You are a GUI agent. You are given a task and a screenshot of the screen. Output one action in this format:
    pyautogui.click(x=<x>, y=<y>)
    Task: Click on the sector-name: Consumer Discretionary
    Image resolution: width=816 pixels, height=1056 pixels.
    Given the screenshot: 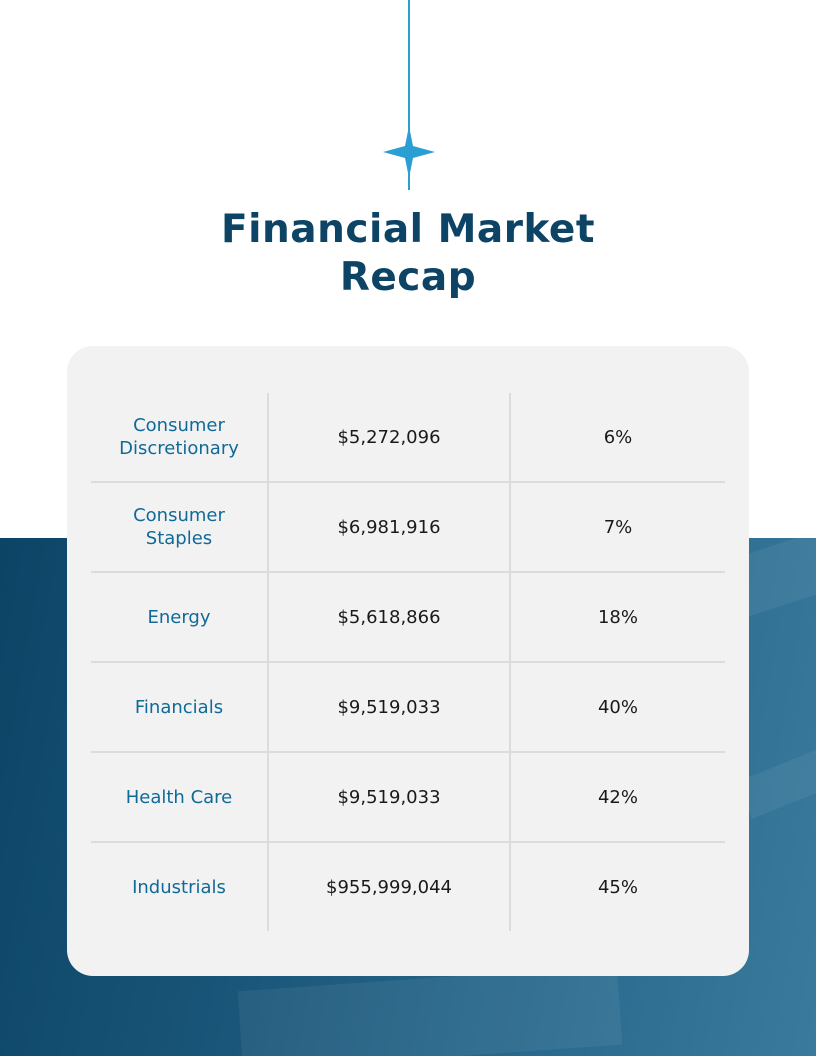 What is the action you would take?
    pyautogui.click(x=179, y=437)
    